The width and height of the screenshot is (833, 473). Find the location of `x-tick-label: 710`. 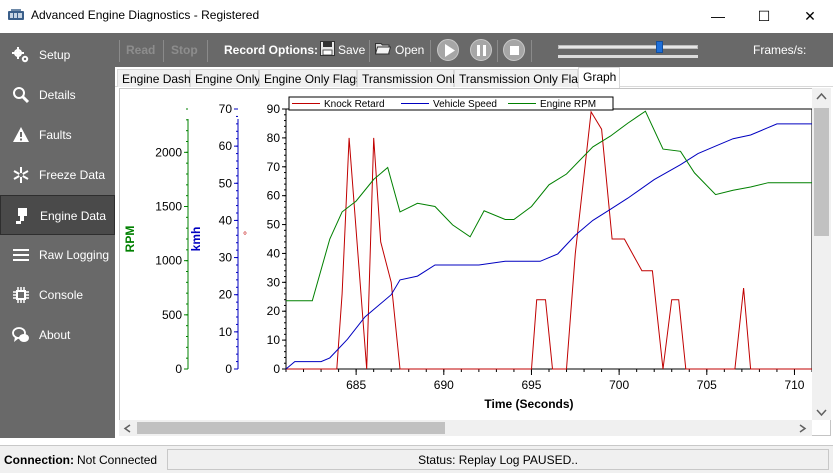

x-tick-label: 710 is located at coordinates (794, 385).